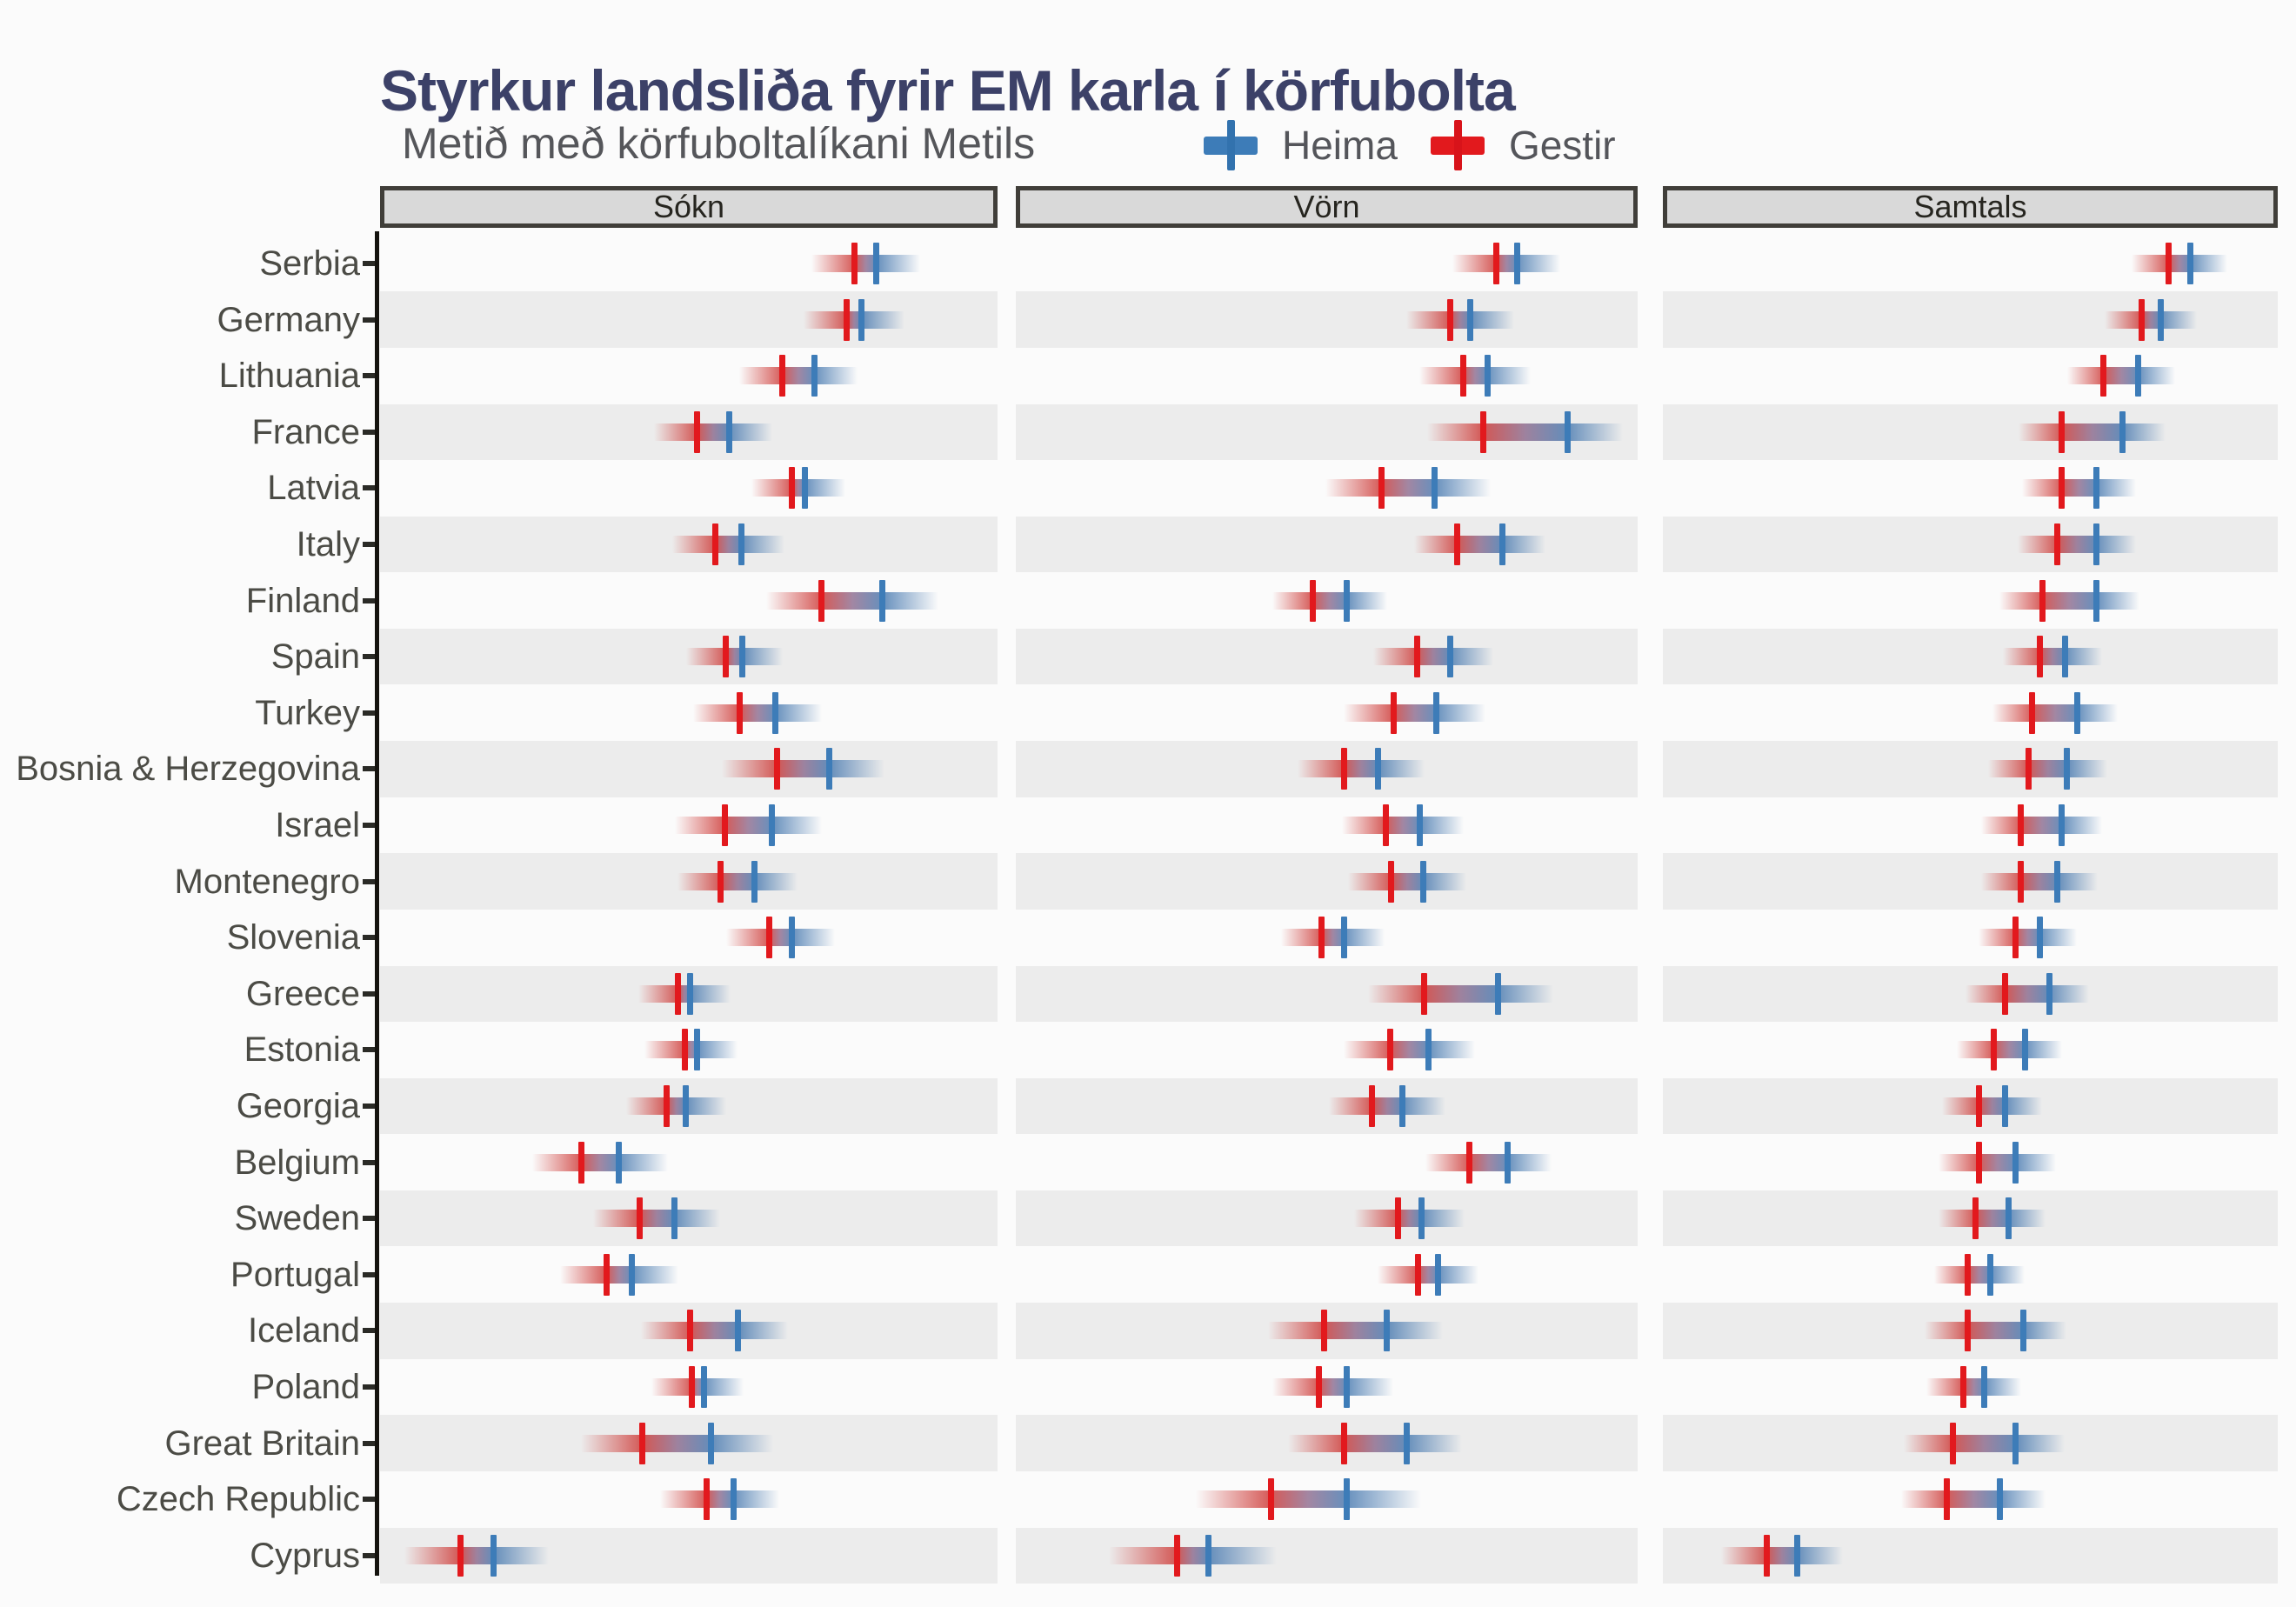 This screenshot has height=1607, width=2296. What do you see at coordinates (1970, 206) in the screenshot?
I see `facet-label-samtals: Samtals` at bounding box center [1970, 206].